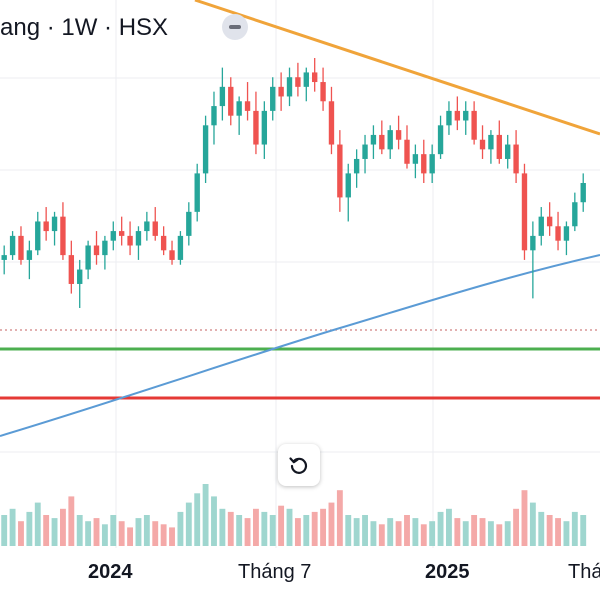  What do you see at coordinates (84, 27) in the screenshot?
I see `symbol-title: ang · 1W · HSX` at bounding box center [84, 27].